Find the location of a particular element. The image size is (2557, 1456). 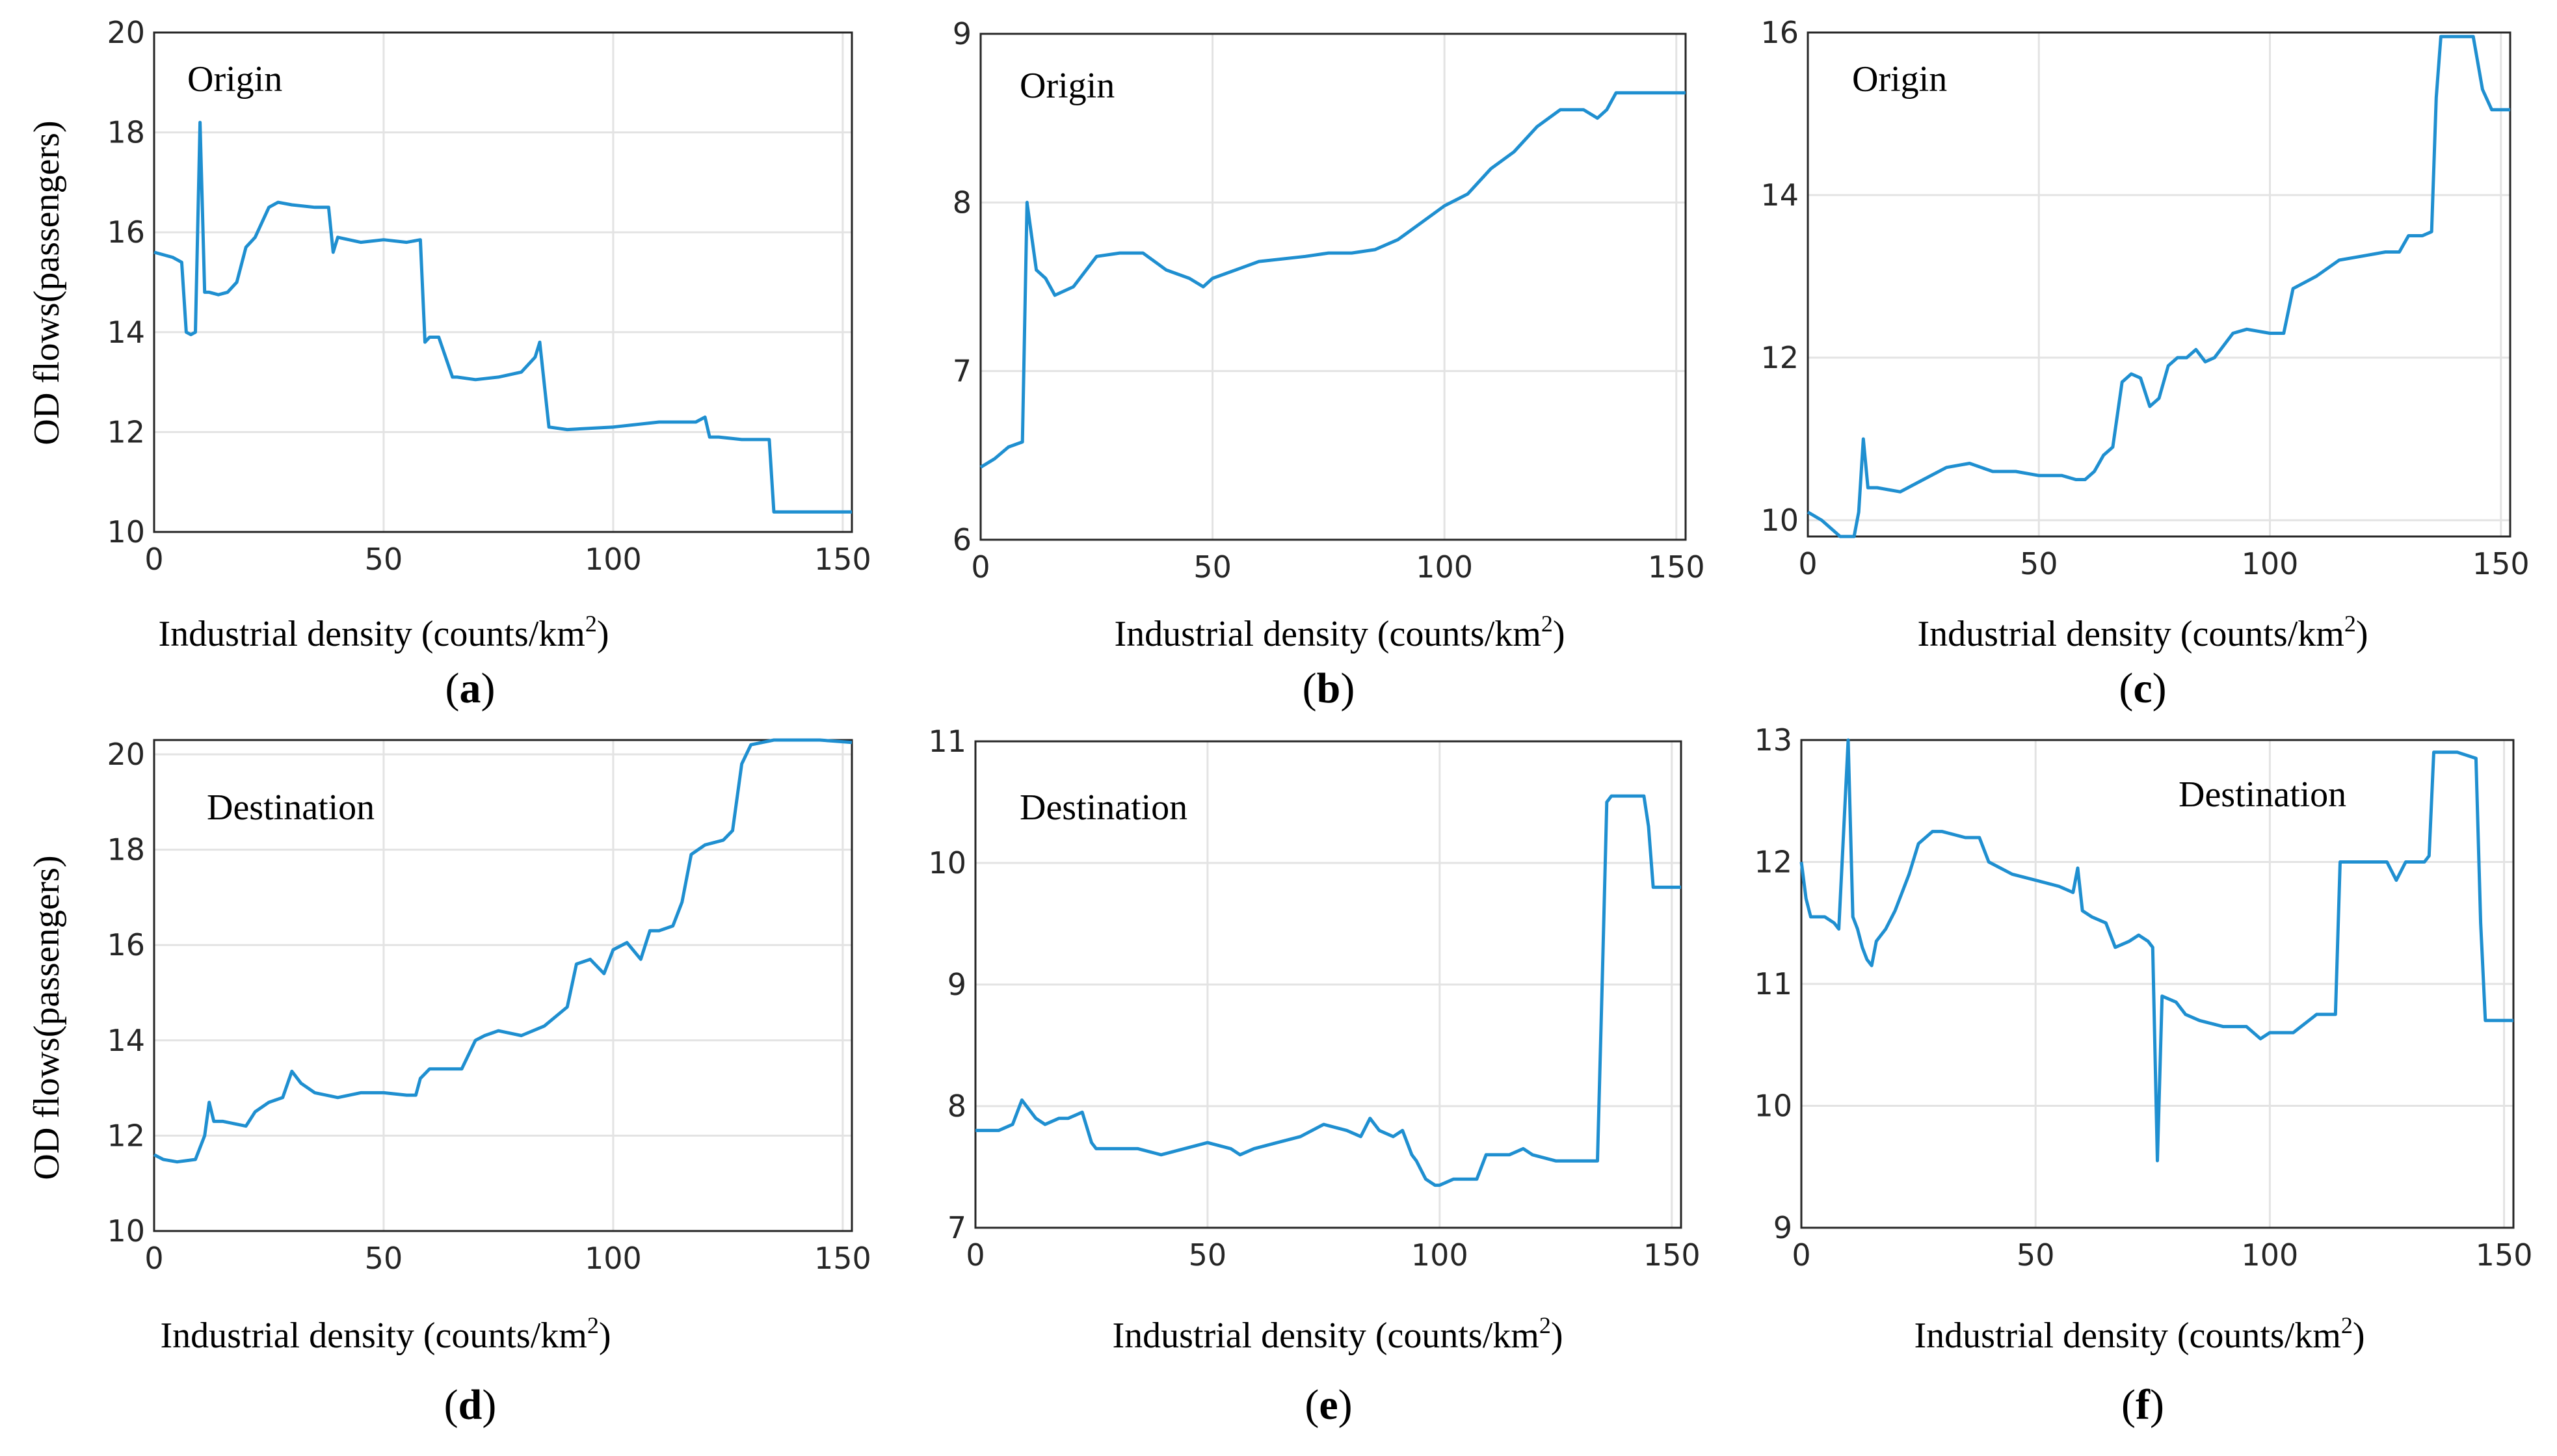

annotation-f: Destination is located at coordinates (2262, 795).